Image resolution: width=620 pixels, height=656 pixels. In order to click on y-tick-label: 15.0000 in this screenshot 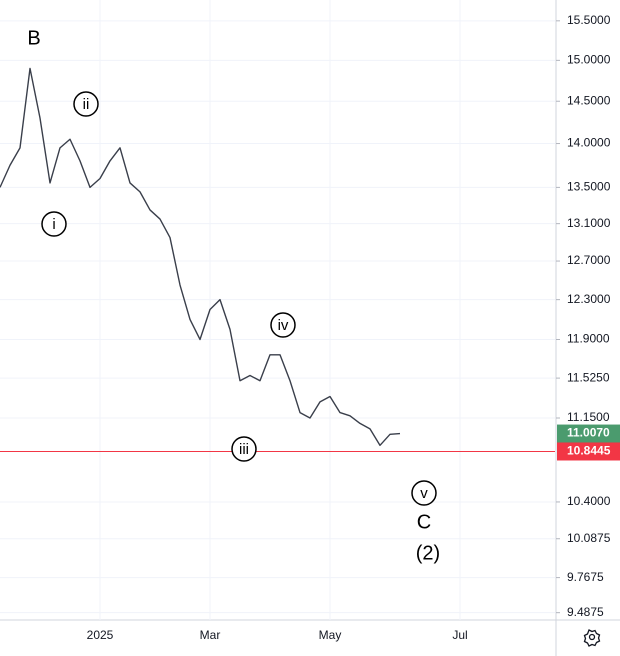, I will do `click(589, 60)`.